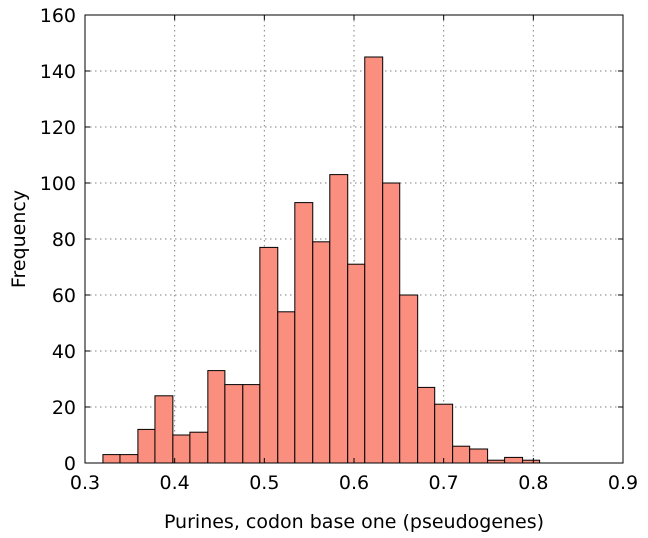  Describe the element at coordinates (354, 483) in the screenshot. I see `x-tick-label: 0.6` at that location.